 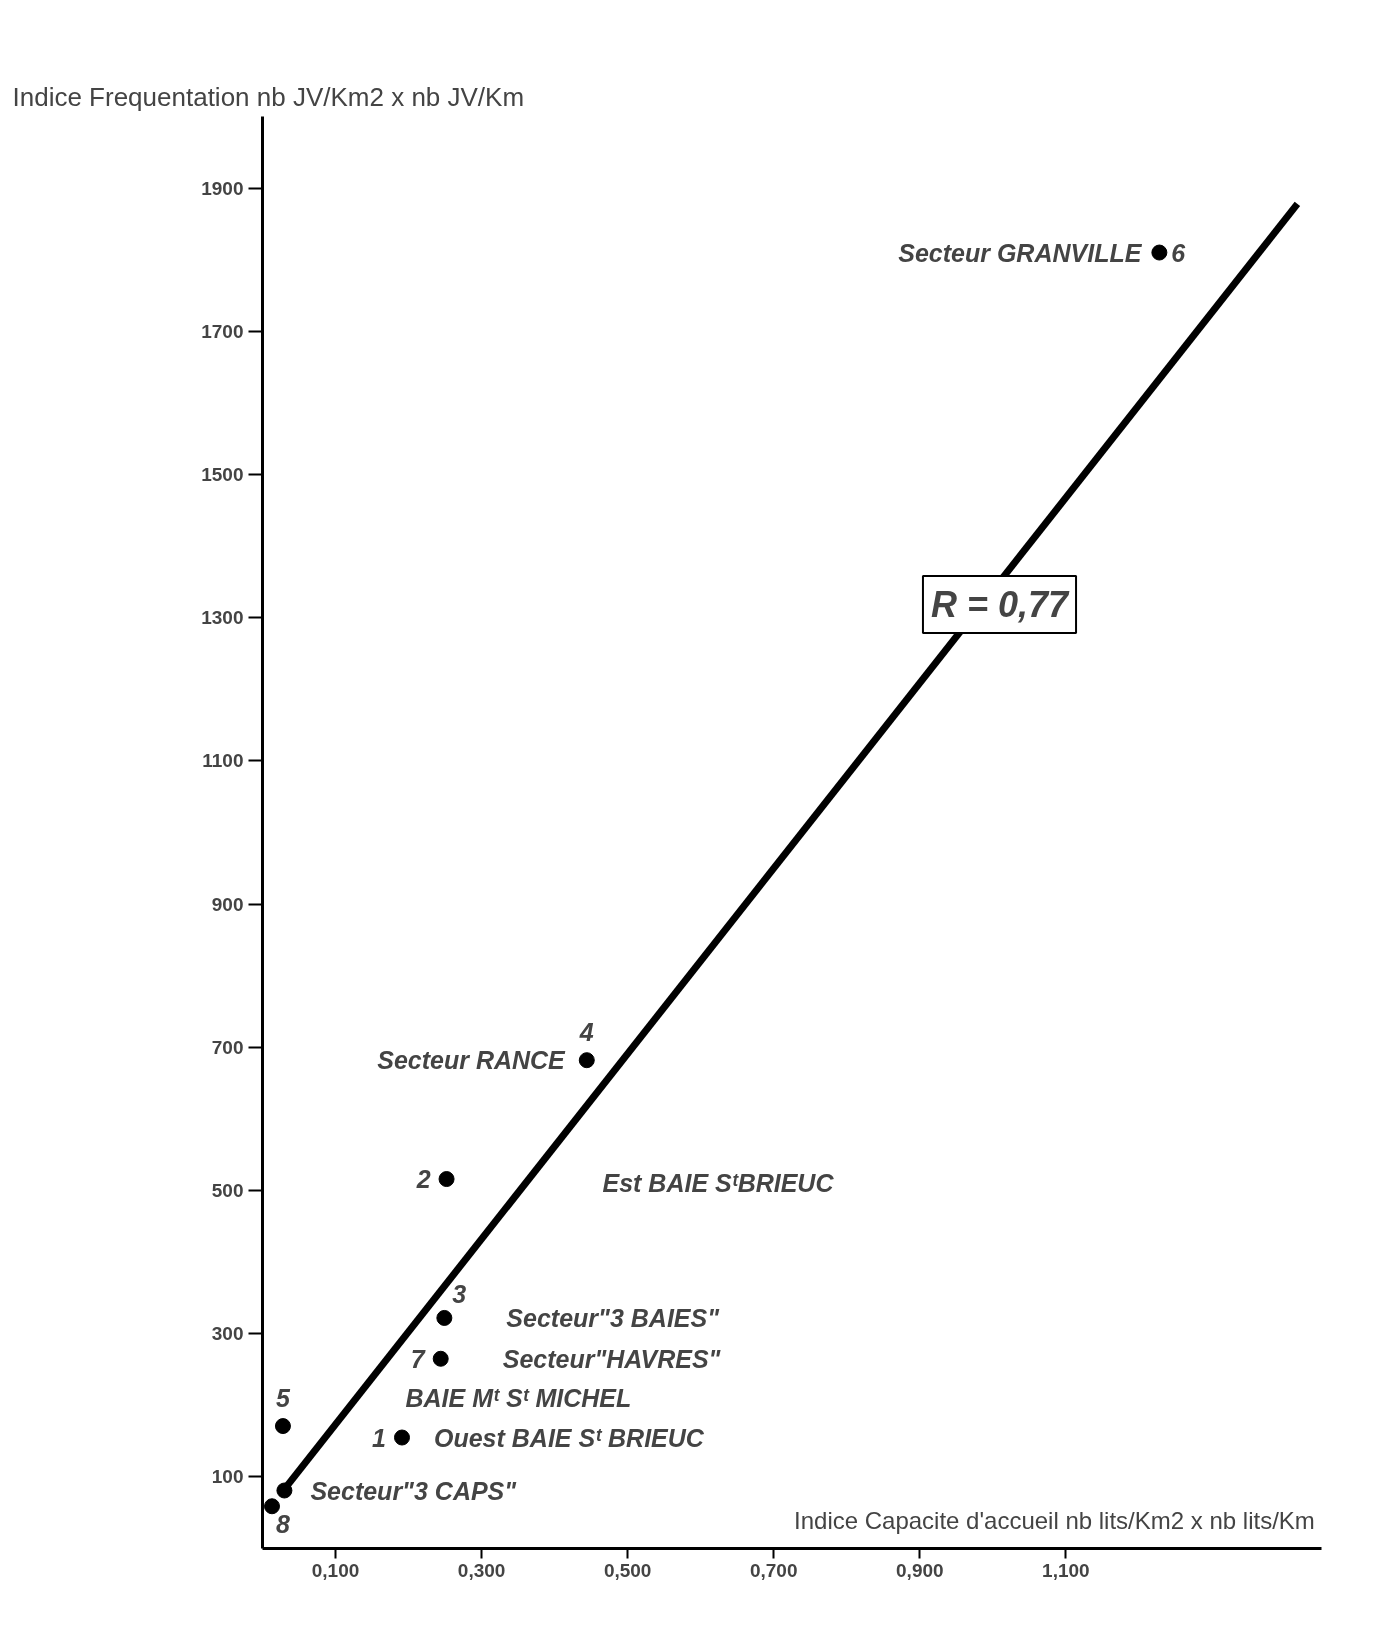 What do you see at coordinates (268, 96) in the screenshot?
I see `y-axis-title: Indice Frequentation nb JV/Km2 x nb JV/Km` at bounding box center [268, 96].